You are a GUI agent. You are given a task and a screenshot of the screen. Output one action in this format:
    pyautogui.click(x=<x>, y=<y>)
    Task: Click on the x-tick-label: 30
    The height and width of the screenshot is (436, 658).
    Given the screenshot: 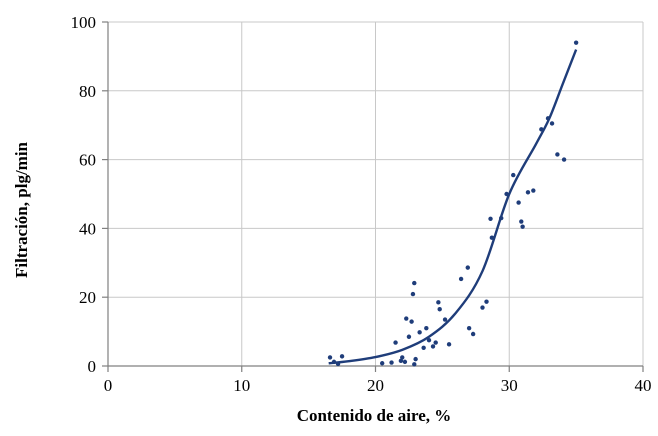 What is the action you would take?
    pyautogui.click(x=509, y=385)
    